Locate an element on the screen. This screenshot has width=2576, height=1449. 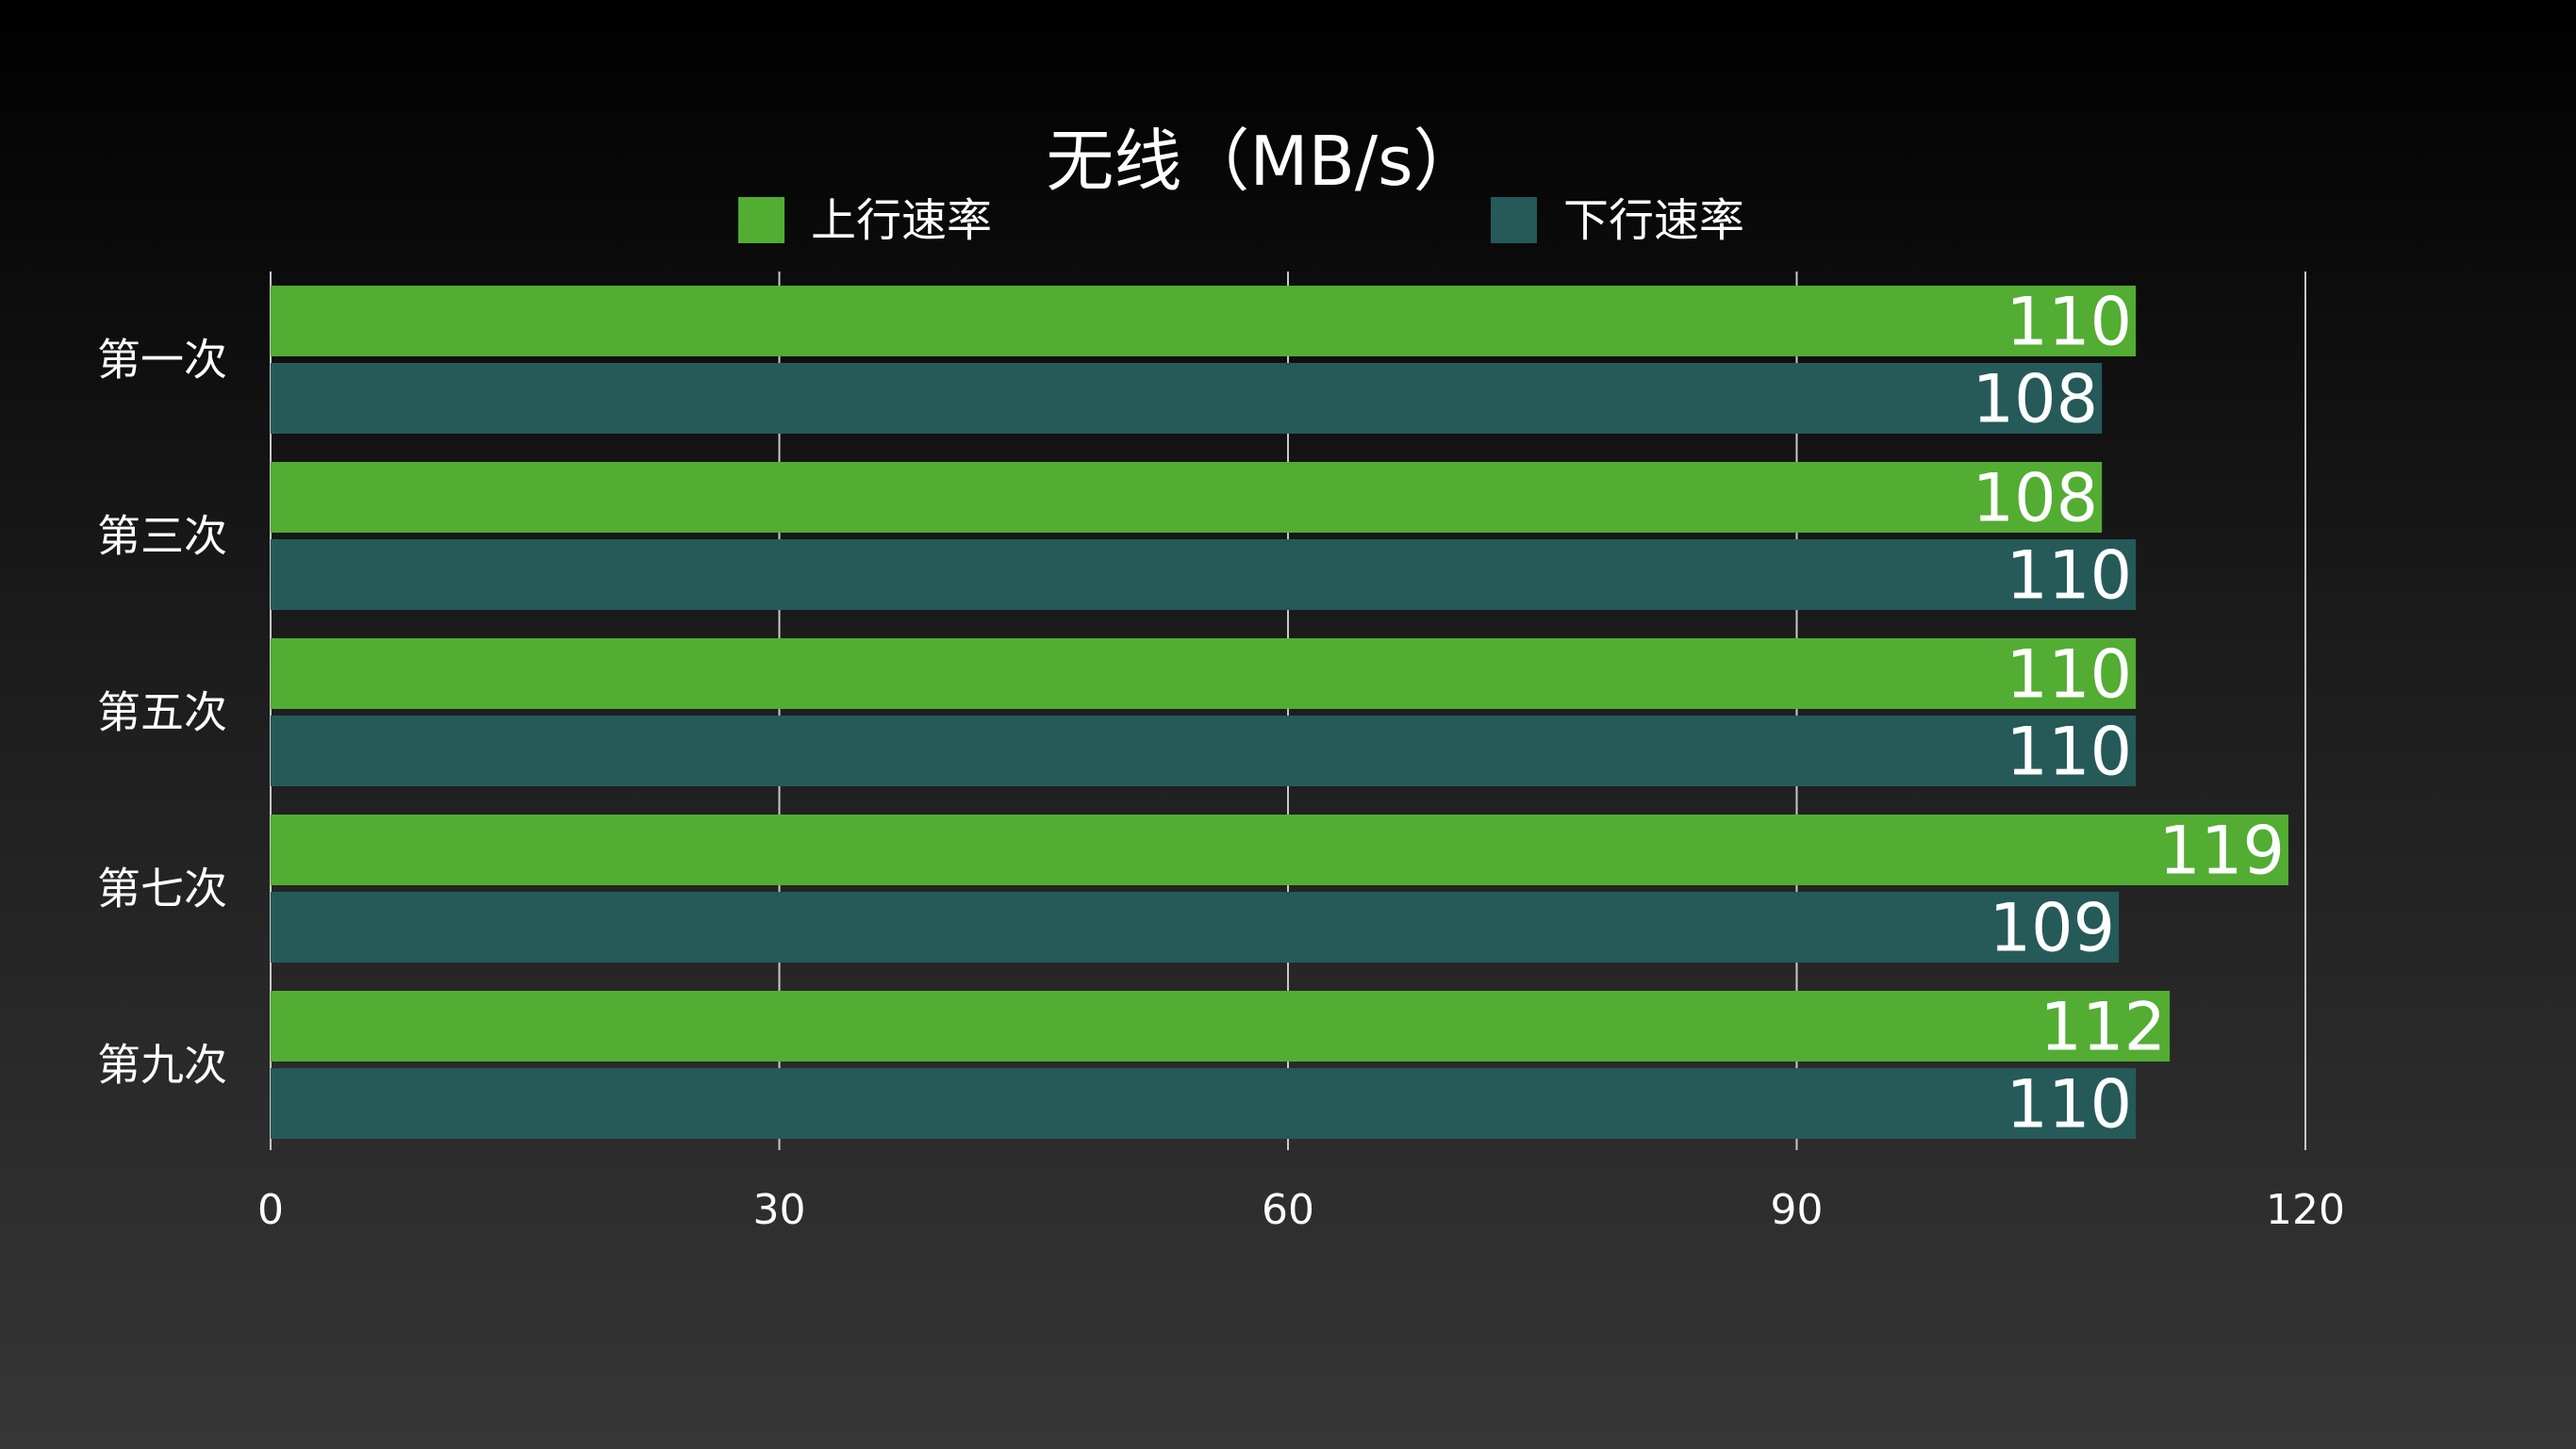
category-label: 第一次 is located at coordinates (162, 360).